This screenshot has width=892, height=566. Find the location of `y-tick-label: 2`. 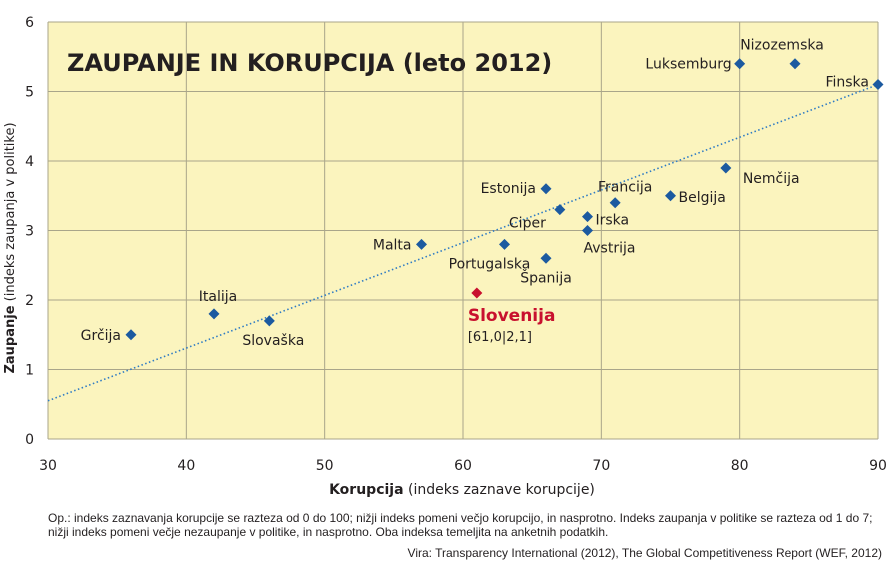

y-tick-label: 2 is located at coordinates (29, 301).